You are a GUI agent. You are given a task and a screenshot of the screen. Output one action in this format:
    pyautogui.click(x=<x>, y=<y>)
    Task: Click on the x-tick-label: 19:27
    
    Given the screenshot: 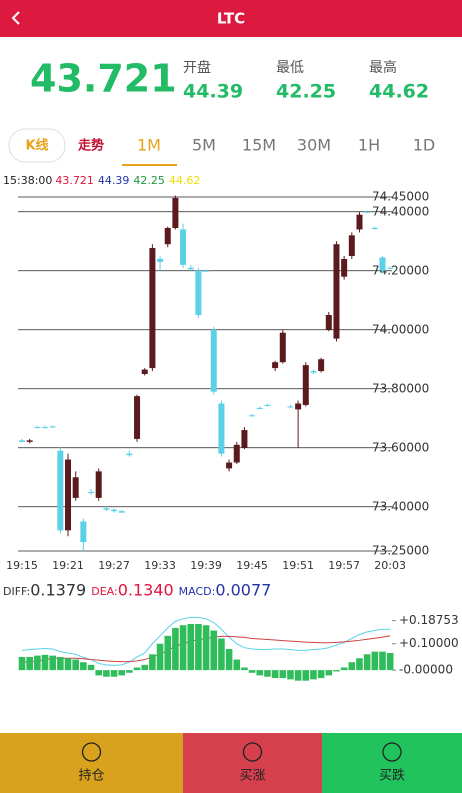 What is the action you would take?
    pyautogui.click(x=114, y=565)
    